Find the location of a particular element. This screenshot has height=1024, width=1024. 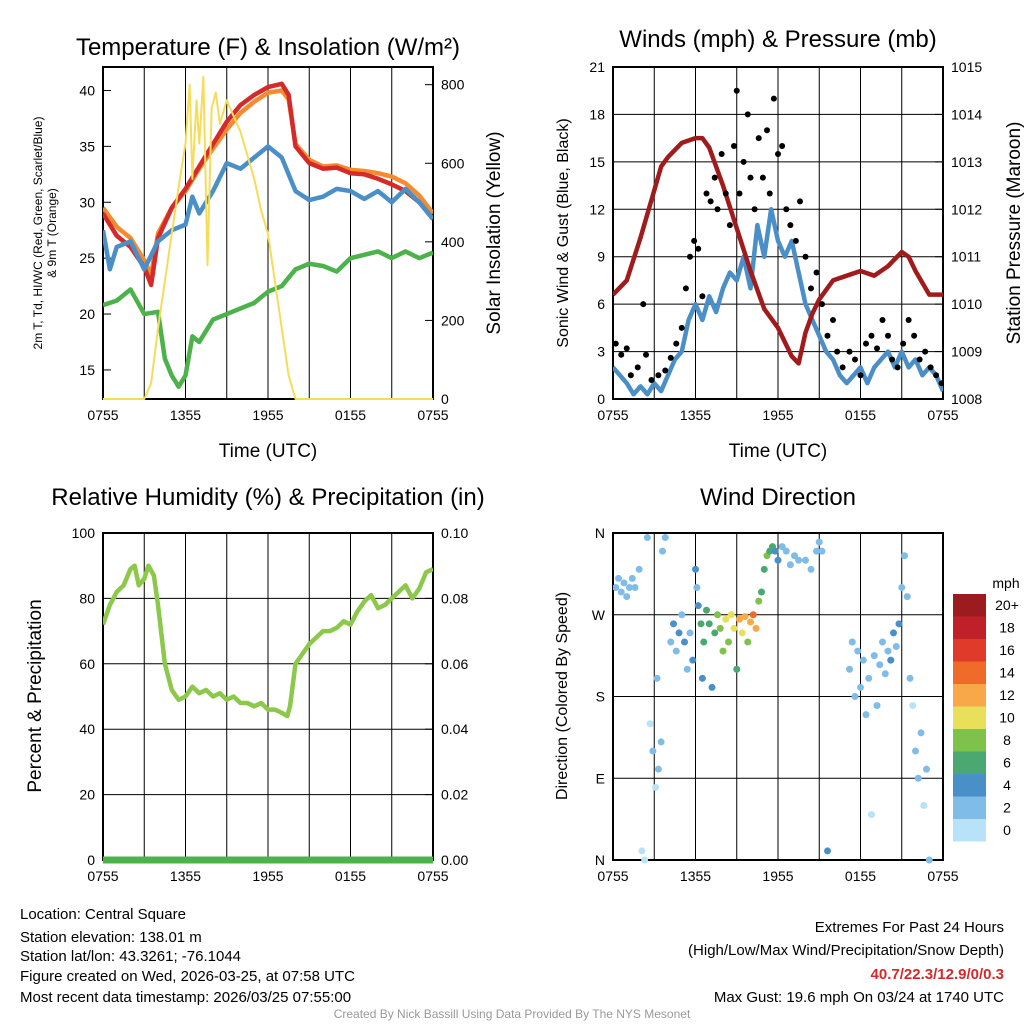

y-tick-label: 80 is located at coordinates (87, 598).